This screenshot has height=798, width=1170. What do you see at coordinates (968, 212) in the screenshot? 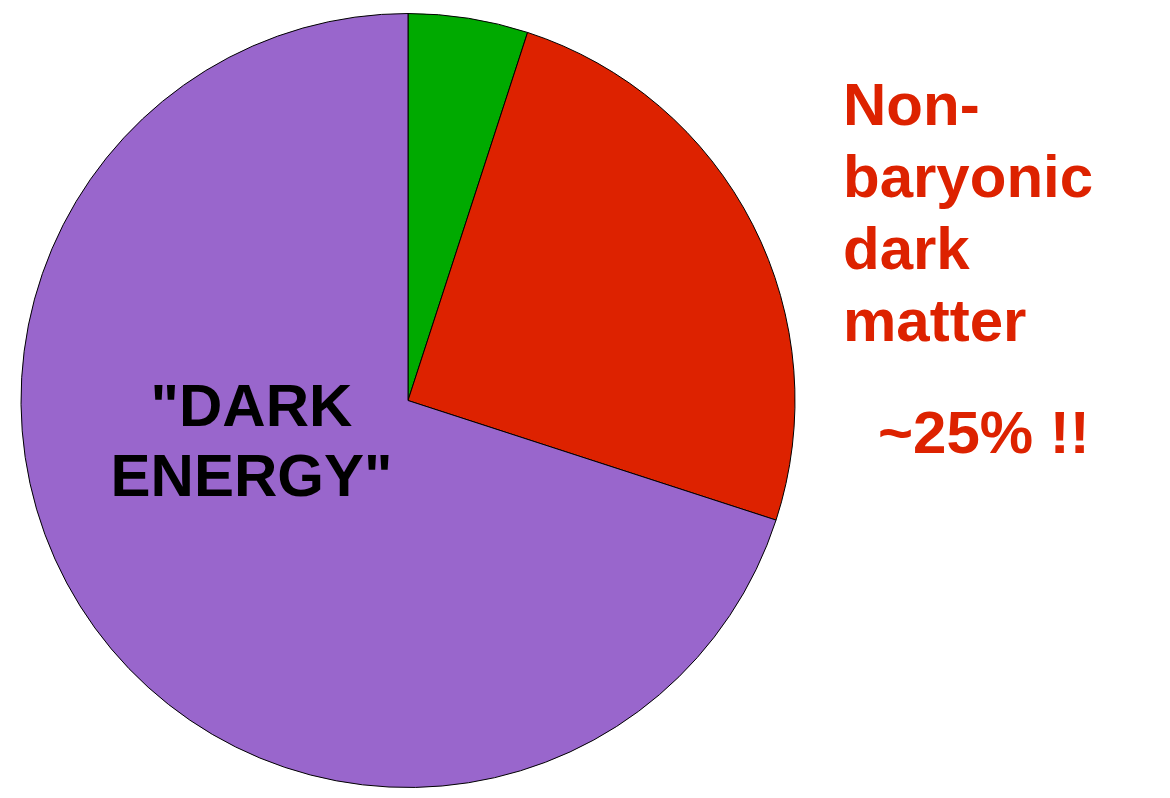
I see `slice-label: Non-baryonic dark matter` at bounding box center [968, 212].